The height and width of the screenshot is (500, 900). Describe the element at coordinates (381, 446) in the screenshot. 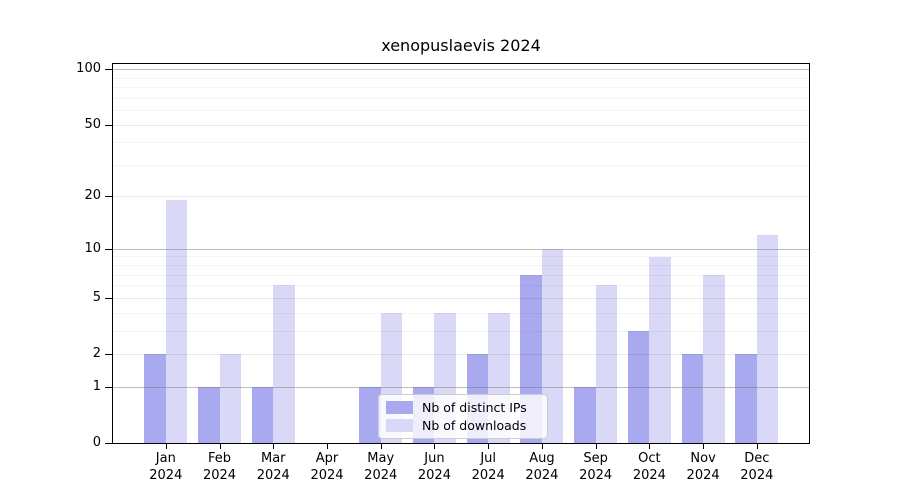

I see `x-tick-mark-may` at that location.